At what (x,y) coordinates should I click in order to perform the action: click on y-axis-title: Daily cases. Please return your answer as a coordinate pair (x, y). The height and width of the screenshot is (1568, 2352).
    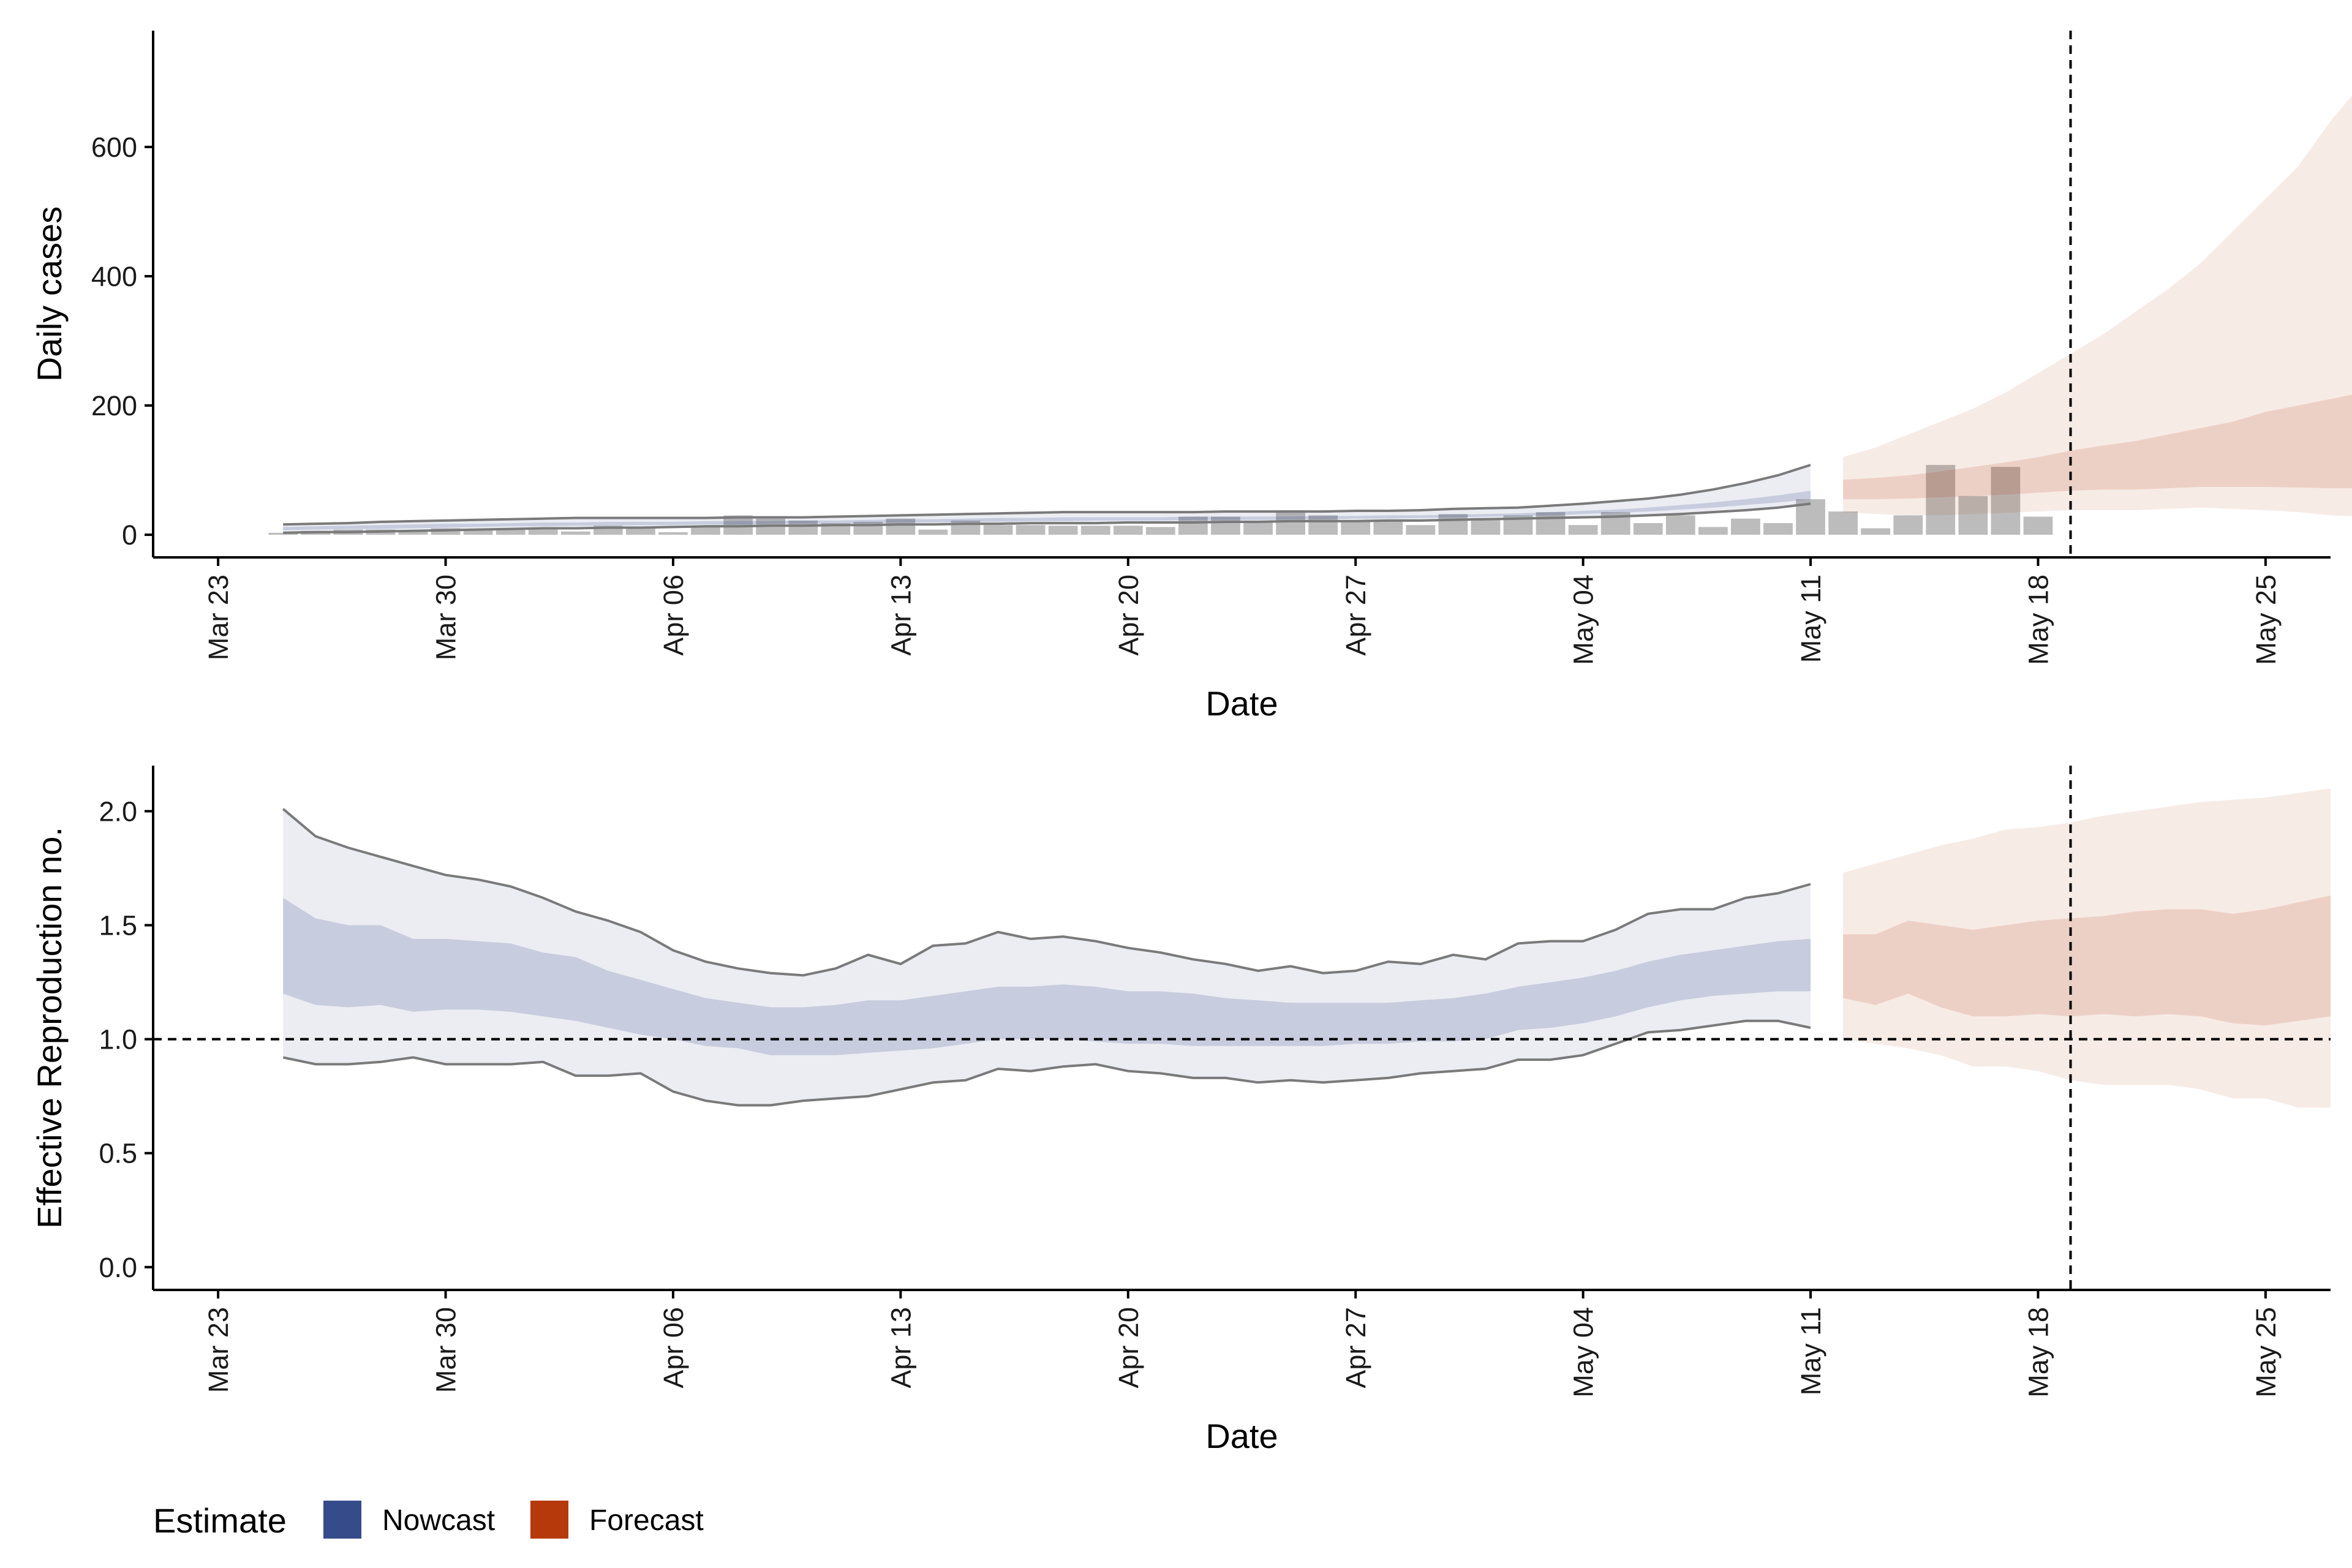
    Looking at the image, I should click on (49, 294).